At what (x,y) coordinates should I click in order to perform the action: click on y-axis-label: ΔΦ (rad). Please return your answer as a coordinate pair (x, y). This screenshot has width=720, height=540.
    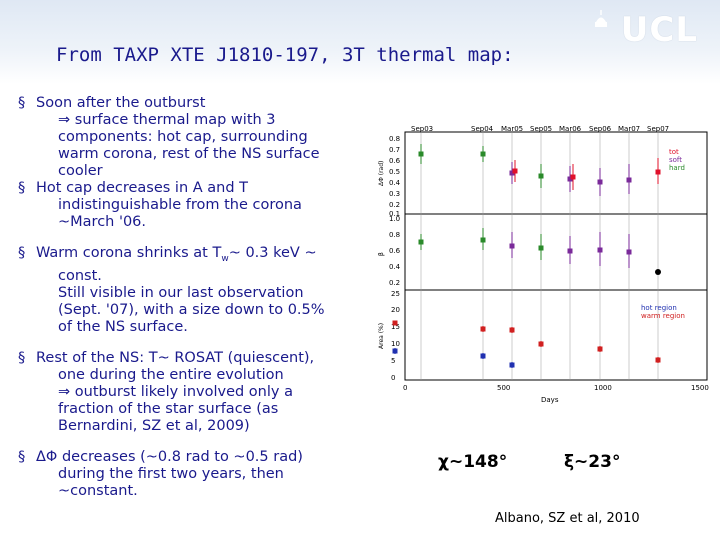
    Looking at the image, I should click on (381, 173).